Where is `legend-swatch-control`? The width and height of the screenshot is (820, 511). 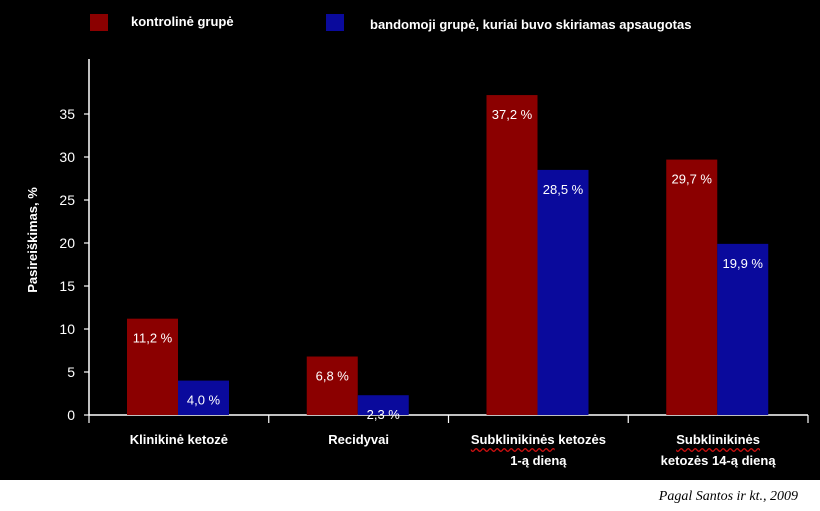
legend-swatch-control is located at coordinates (99, 22).